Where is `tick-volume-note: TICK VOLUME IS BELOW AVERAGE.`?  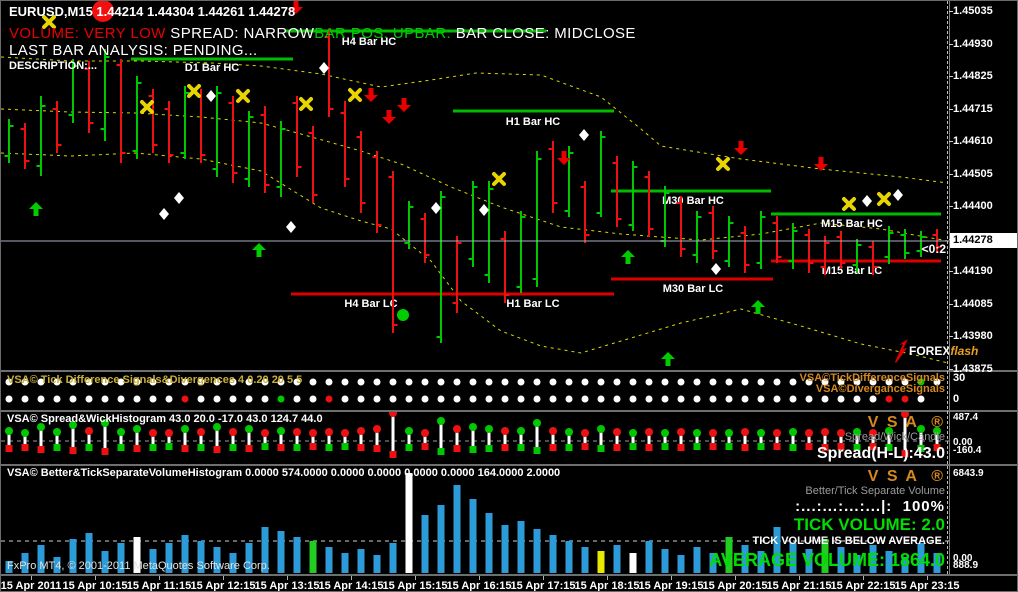 tick-volume-note: TICK VOLUME IS BELOW AVERAGE. is located at coordinates (848, 541).